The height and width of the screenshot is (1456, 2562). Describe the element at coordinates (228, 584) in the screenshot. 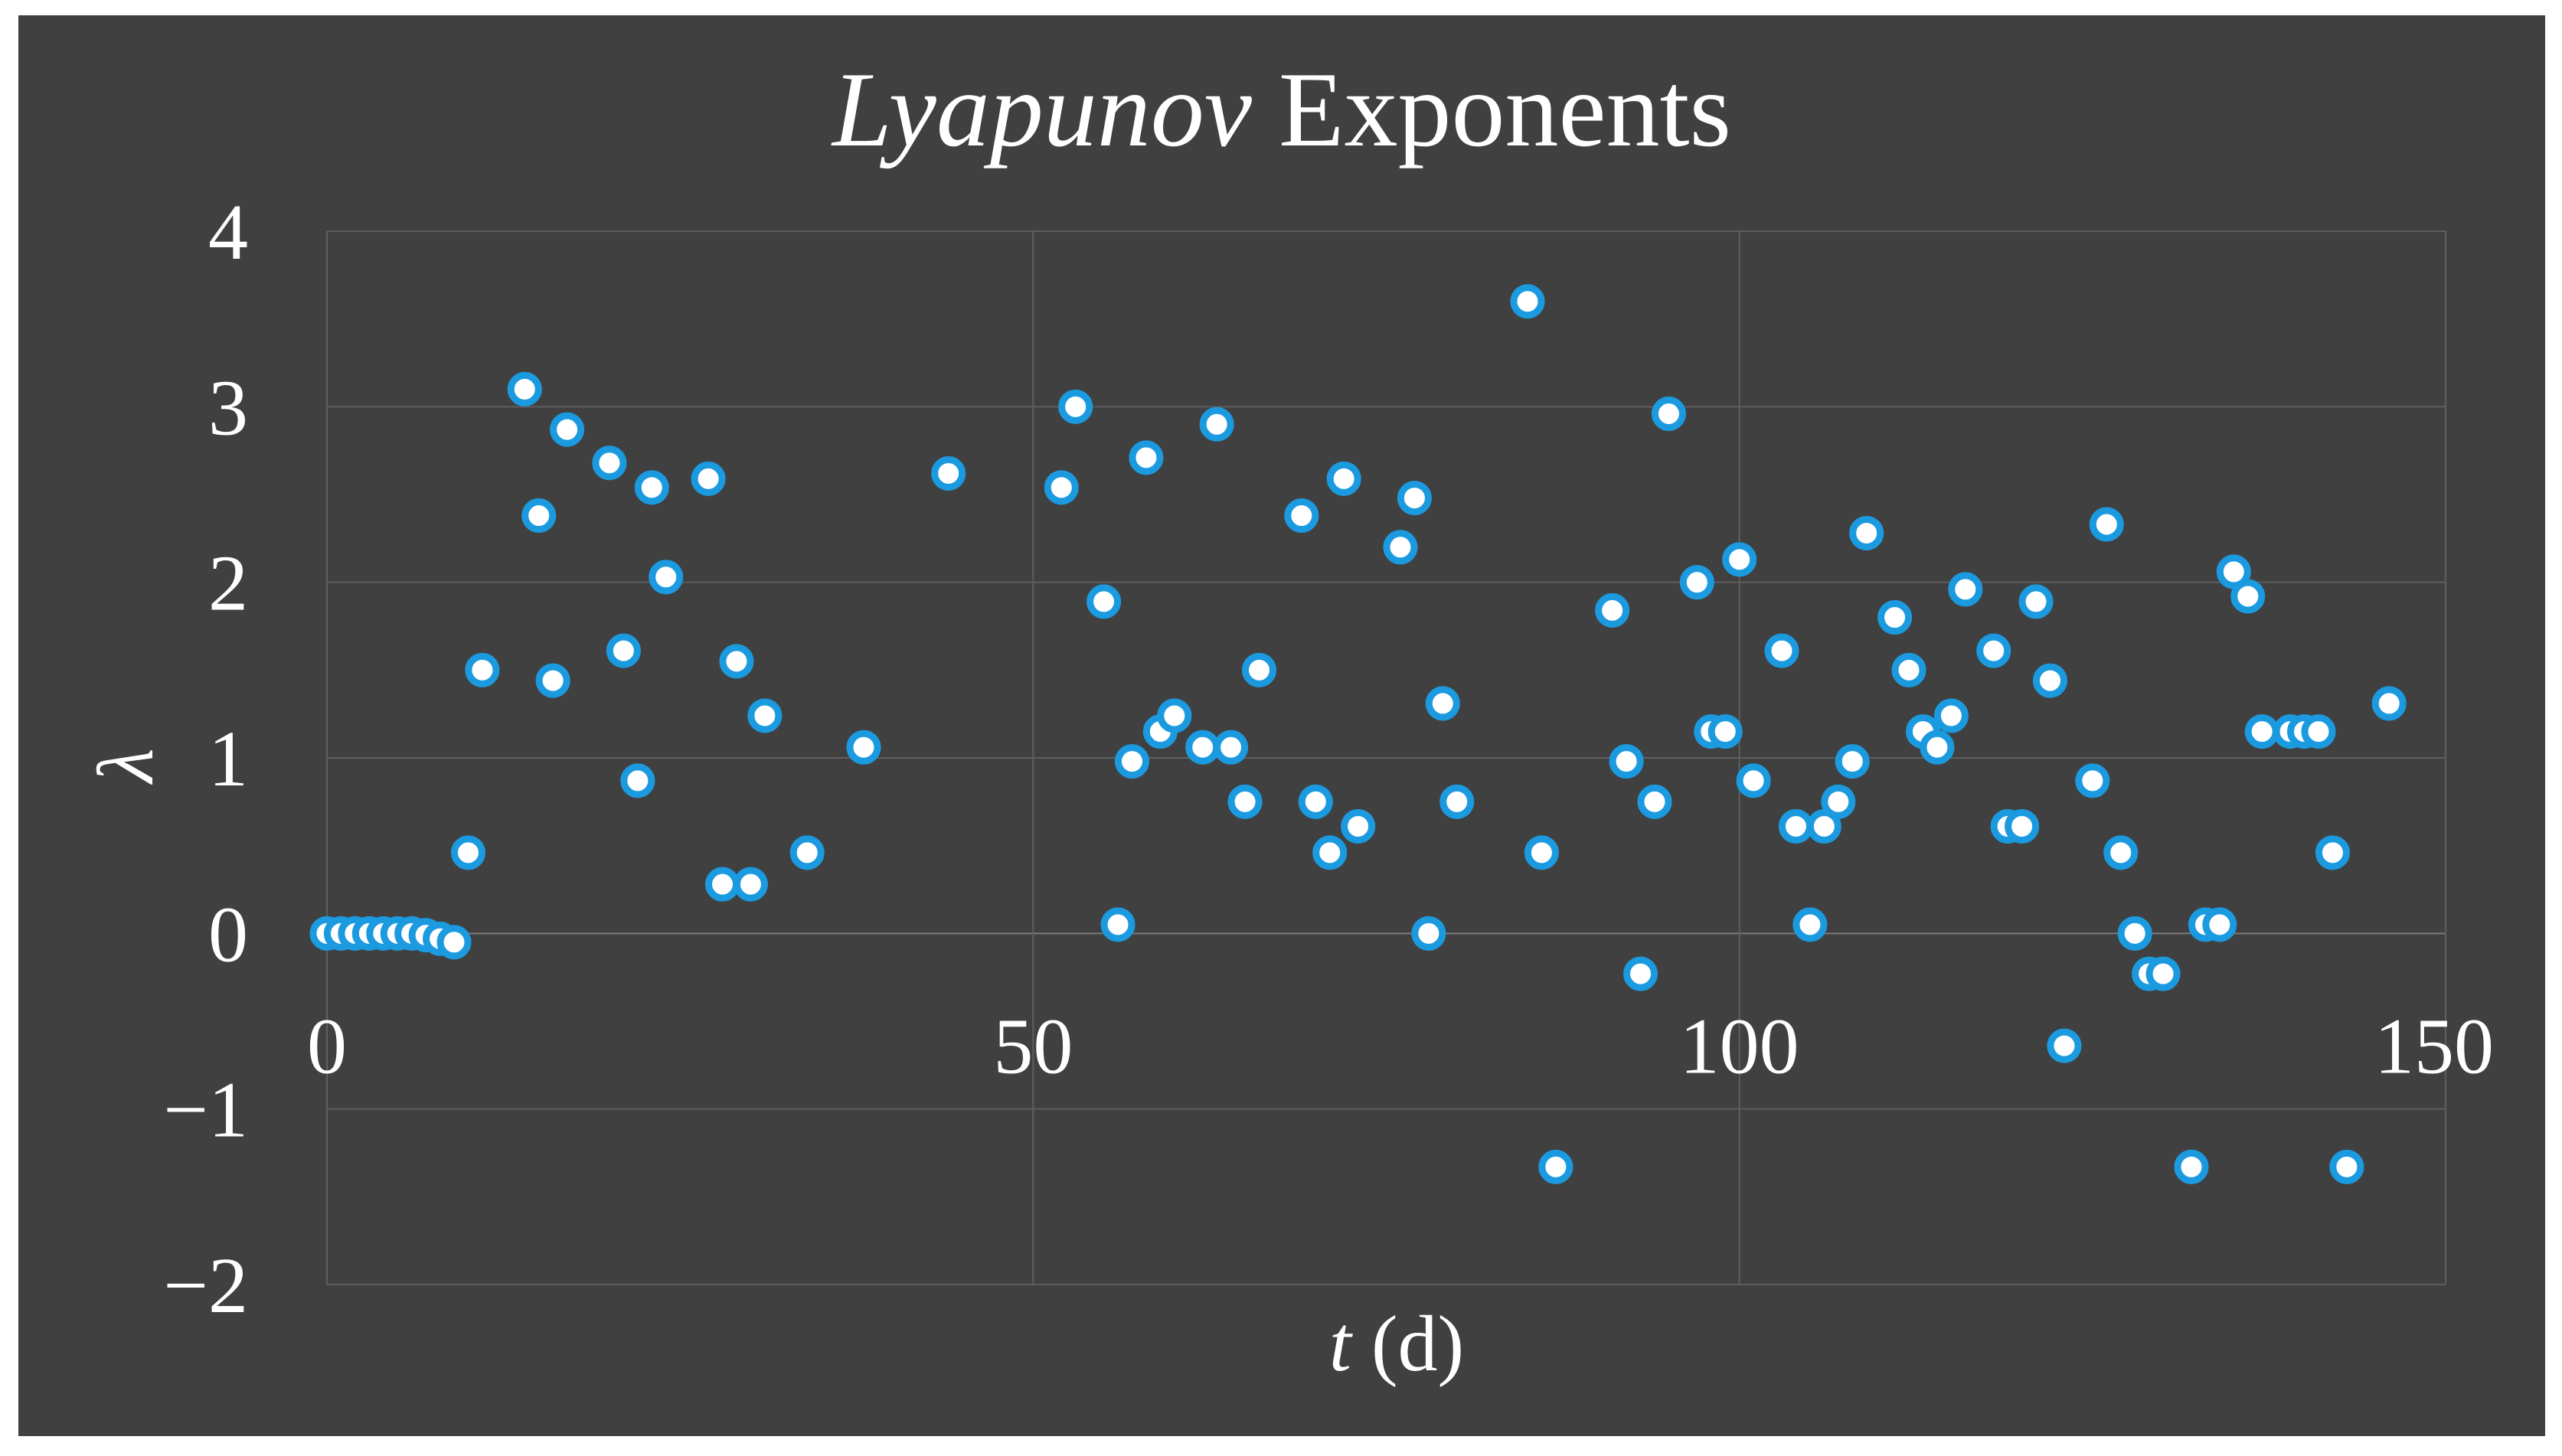

I see `y-tick-label: 2` at that location.